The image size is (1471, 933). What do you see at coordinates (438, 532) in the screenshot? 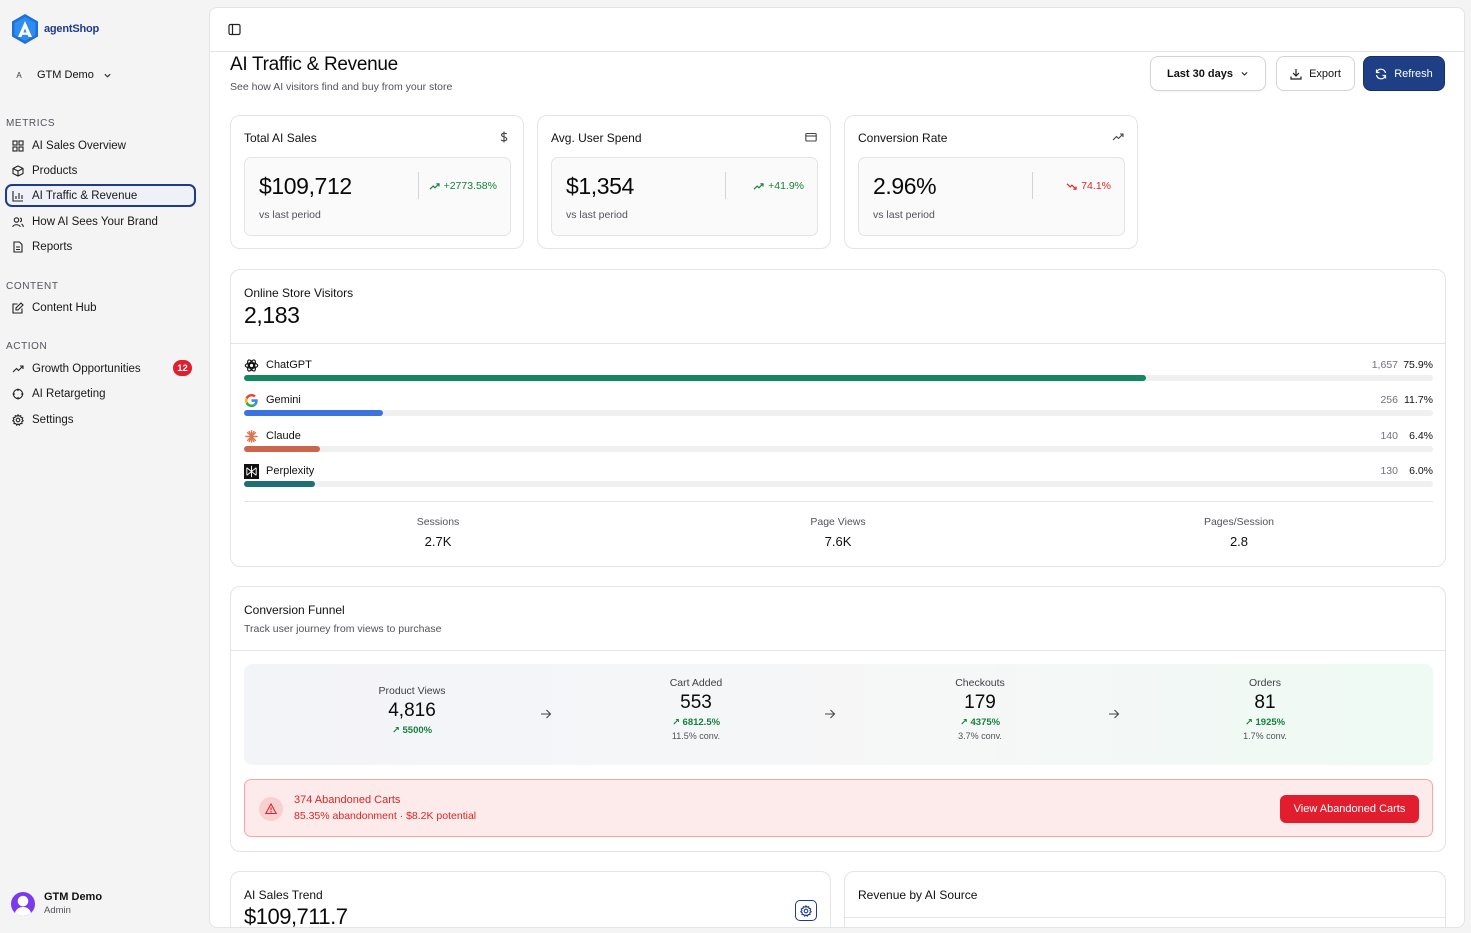
I see `stat-sessions: Sessions 2.7K` at bounding box center [438, 532].